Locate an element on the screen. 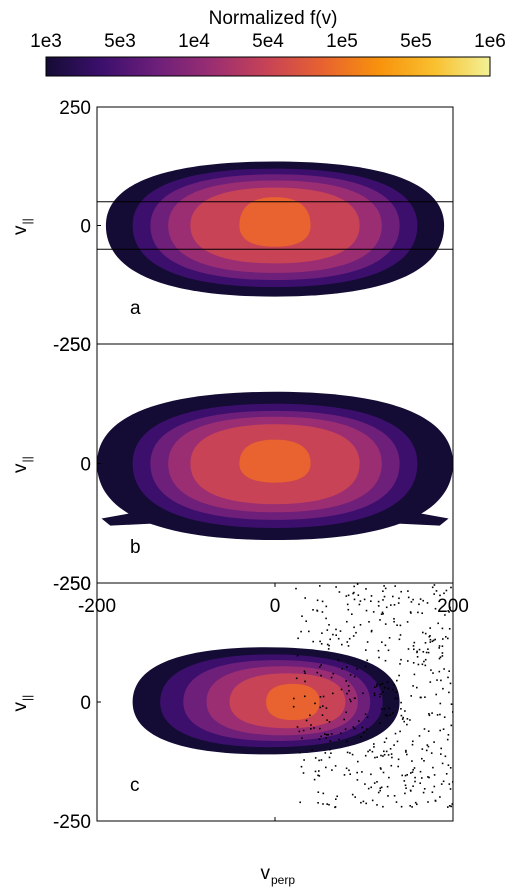  y-axis-label-main: v is located at coordinates (20, 230).